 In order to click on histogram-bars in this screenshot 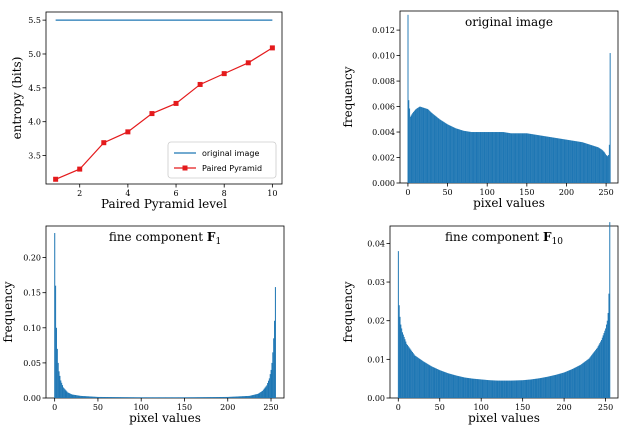, I will do `click(509, 99)`.